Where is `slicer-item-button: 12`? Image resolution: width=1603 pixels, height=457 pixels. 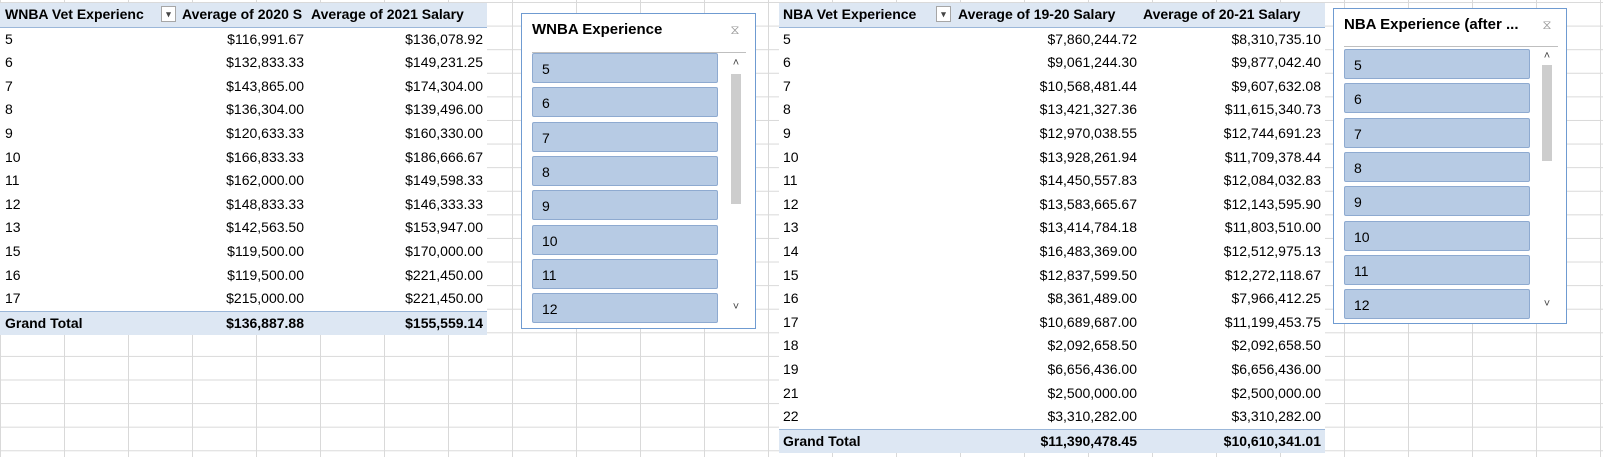
slicer-item-button: 12 is located at coordinates (1437, 304).